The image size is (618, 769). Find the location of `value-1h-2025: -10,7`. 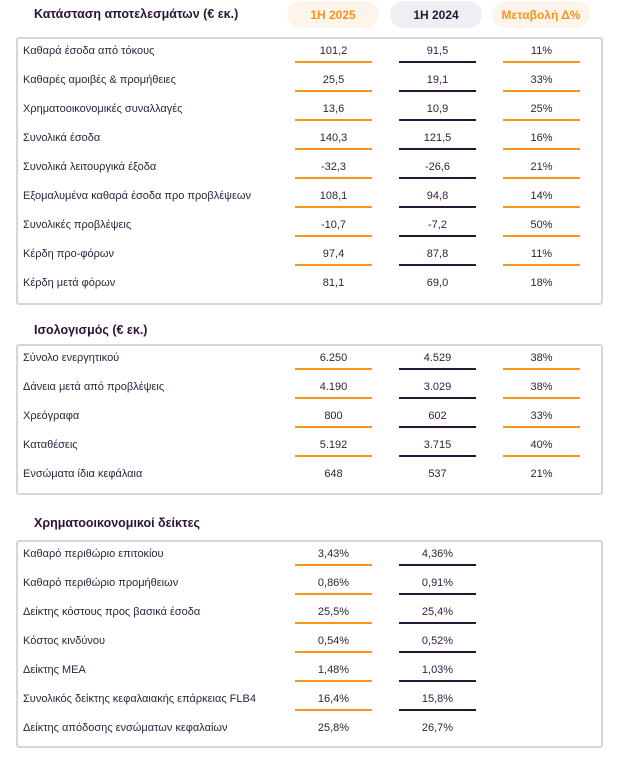

value-1h-2025: -10,7 is located at coordinates (333, 225).